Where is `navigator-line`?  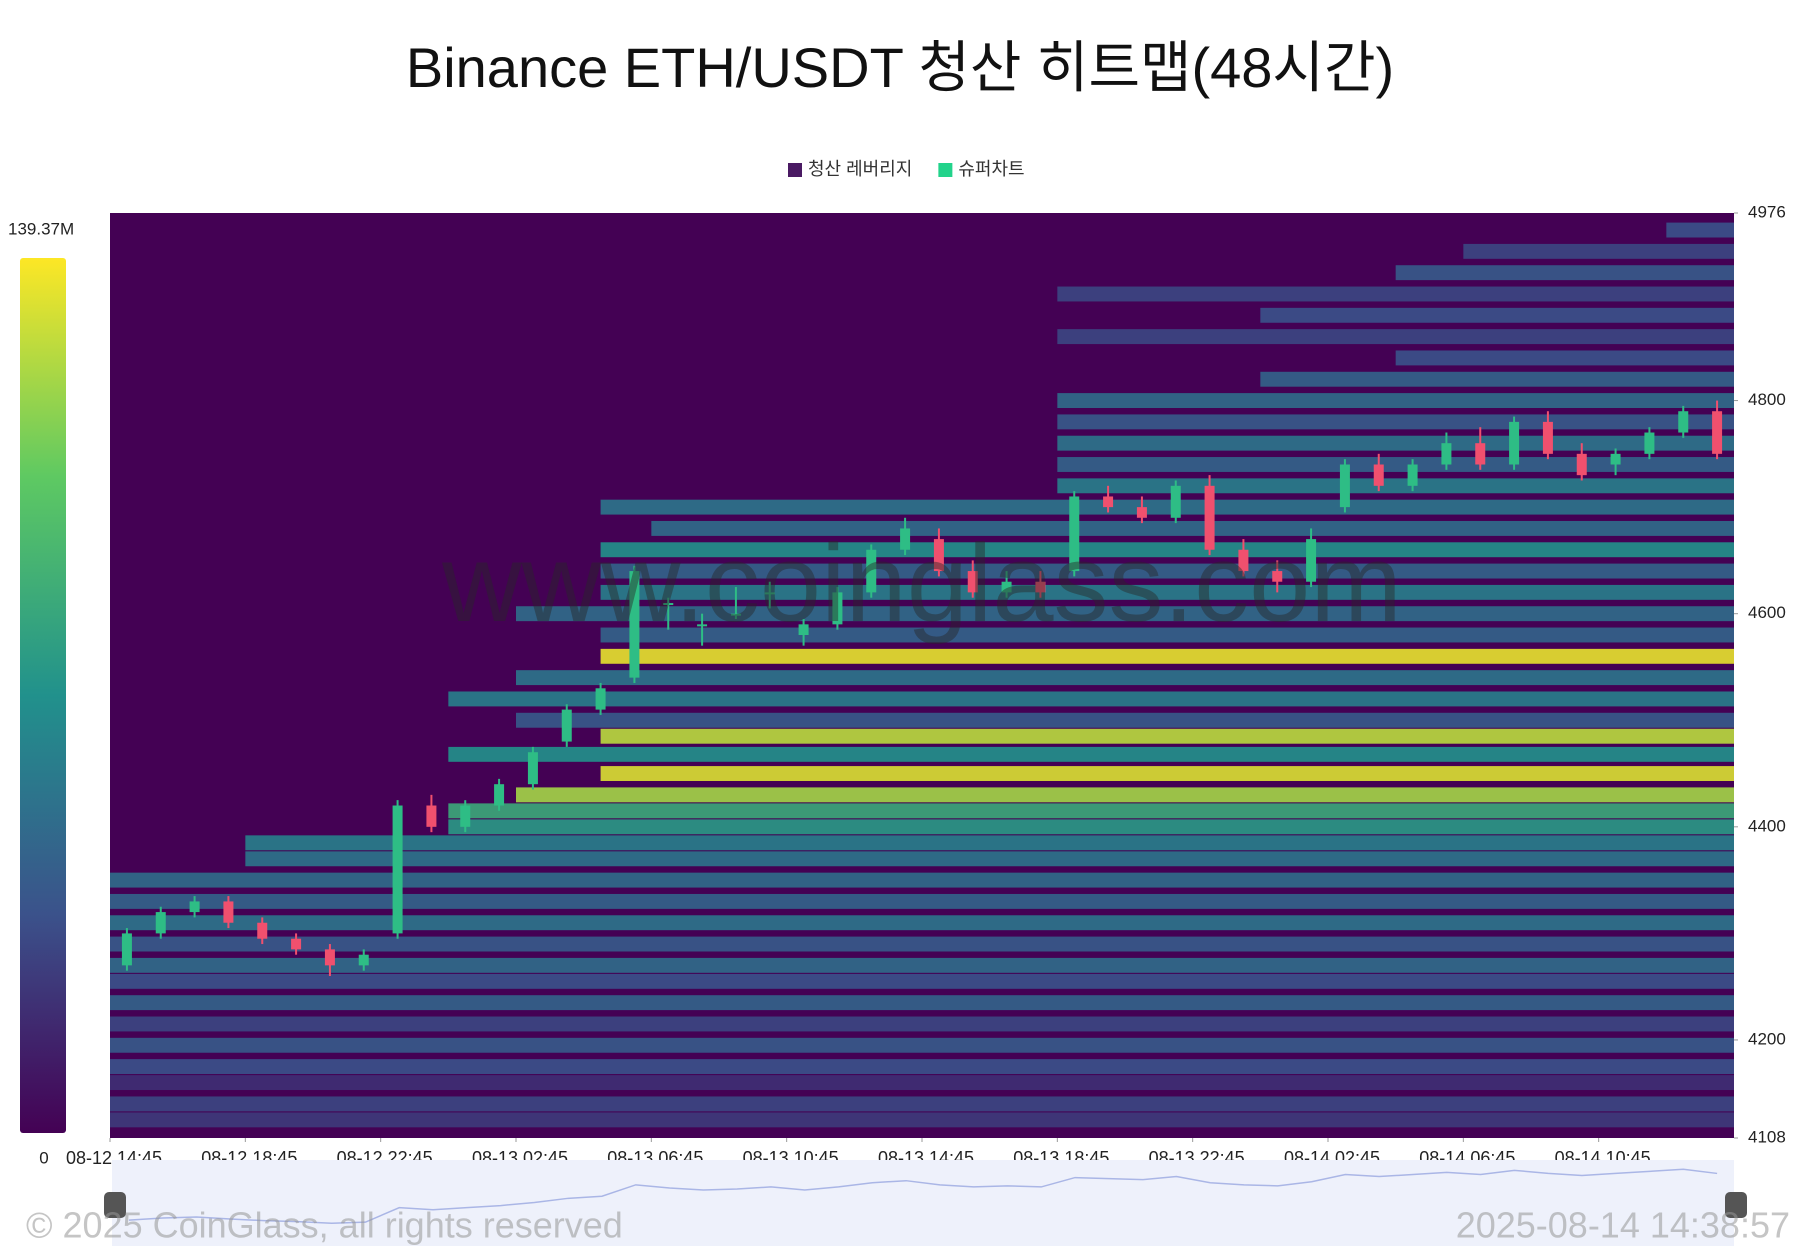
navigator-line is located at coordinates (923, 1196).